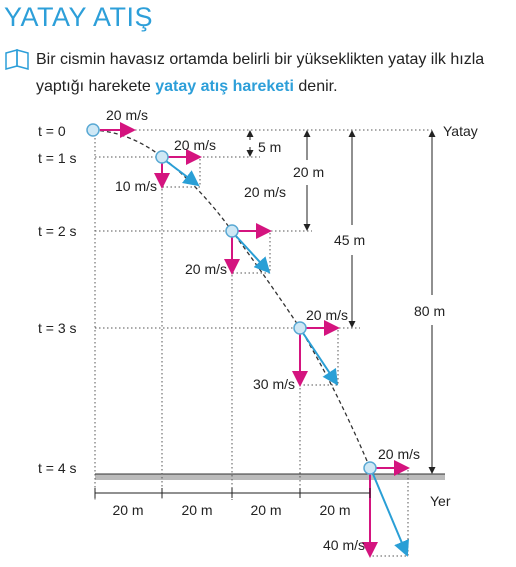 The height and width of the screenshot is (567, 516). I want to click on time-label: t = 4 s, so click(57, 468).